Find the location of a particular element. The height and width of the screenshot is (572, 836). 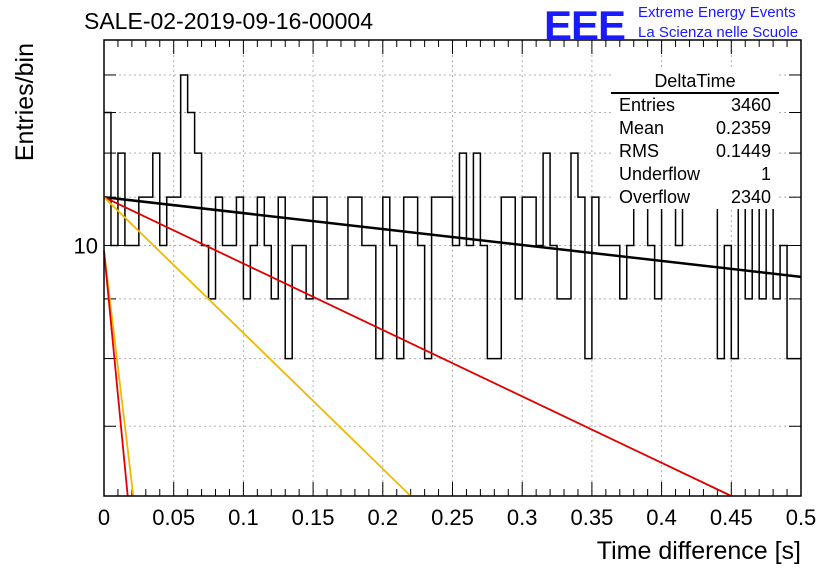

stats-value: 1 is located at coordinates (765, 174).